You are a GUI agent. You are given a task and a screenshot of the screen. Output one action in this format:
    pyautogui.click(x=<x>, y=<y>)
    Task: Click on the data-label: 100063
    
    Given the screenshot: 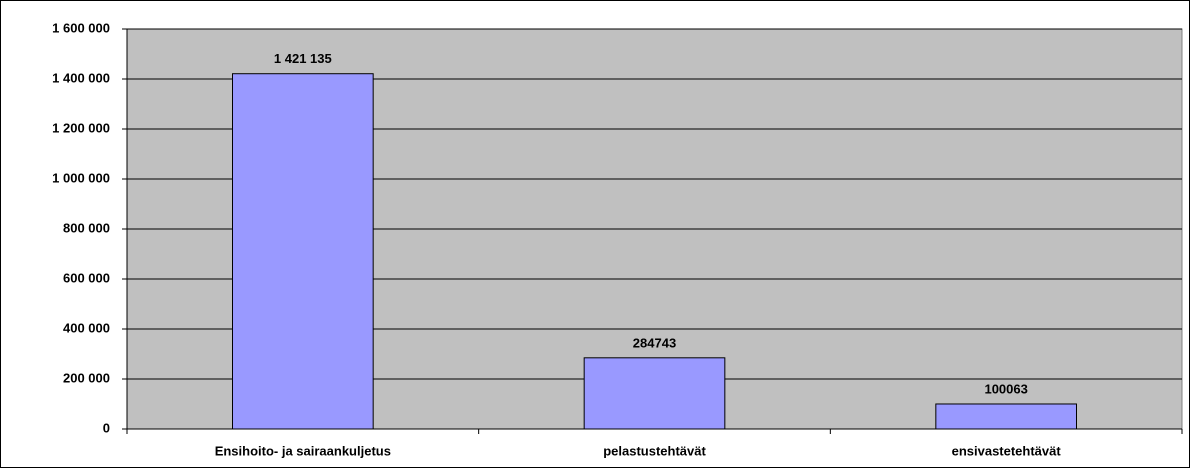 What is the action you would take?
    pyautogui.click(x=1005, y=388)
    